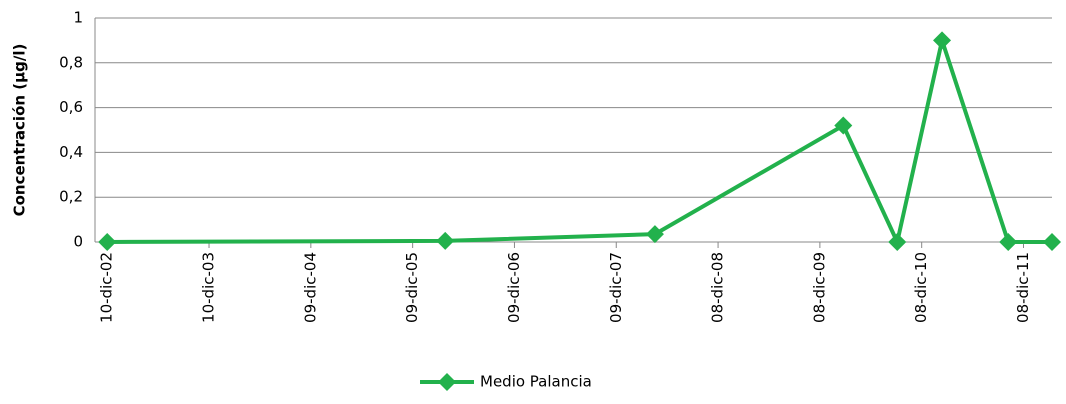  Describe the element at coordinates (536, 382) in the screenshot. I see `legend-label: Medio Palancia` at that location.